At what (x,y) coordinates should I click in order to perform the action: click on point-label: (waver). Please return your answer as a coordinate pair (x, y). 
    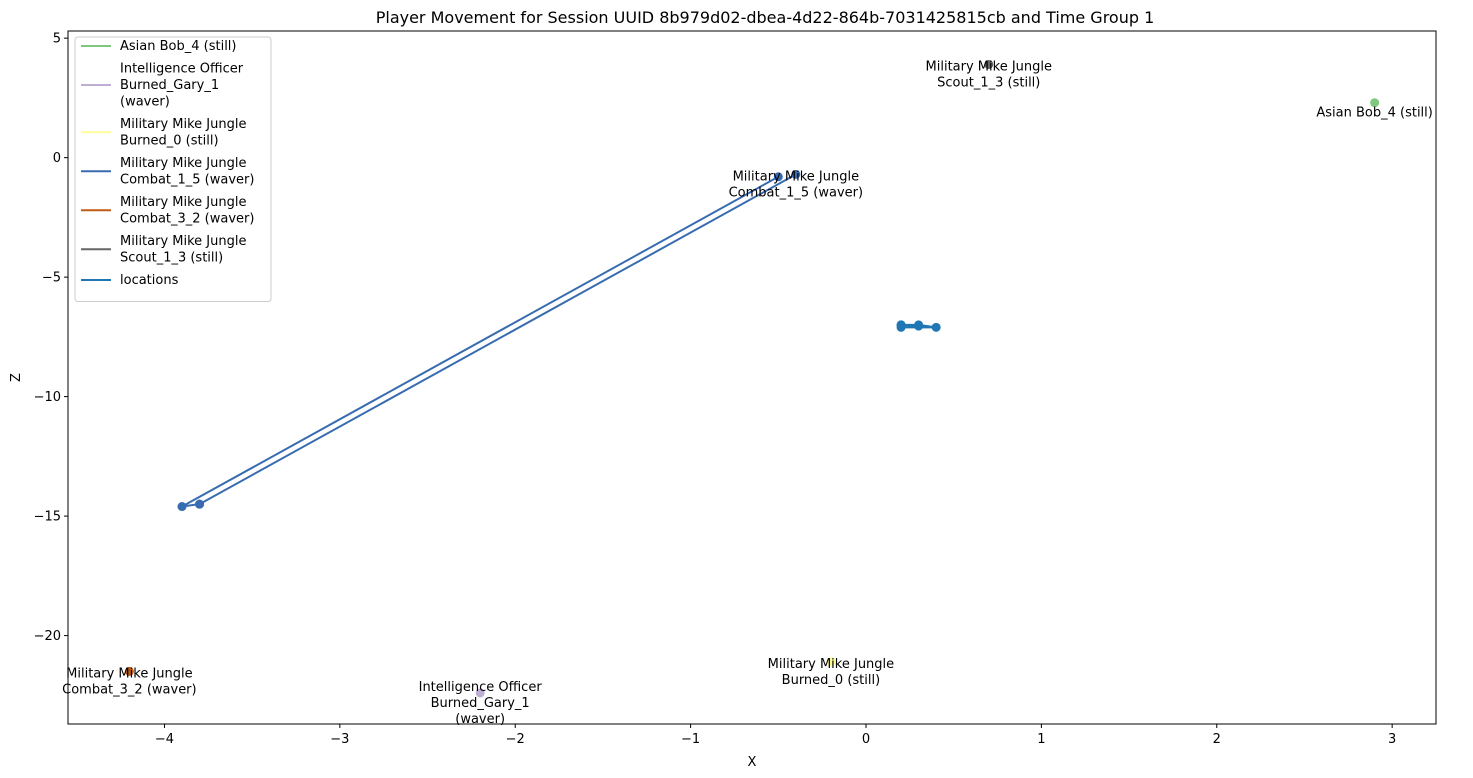
    Looking at the image, I should click on (480, 719).